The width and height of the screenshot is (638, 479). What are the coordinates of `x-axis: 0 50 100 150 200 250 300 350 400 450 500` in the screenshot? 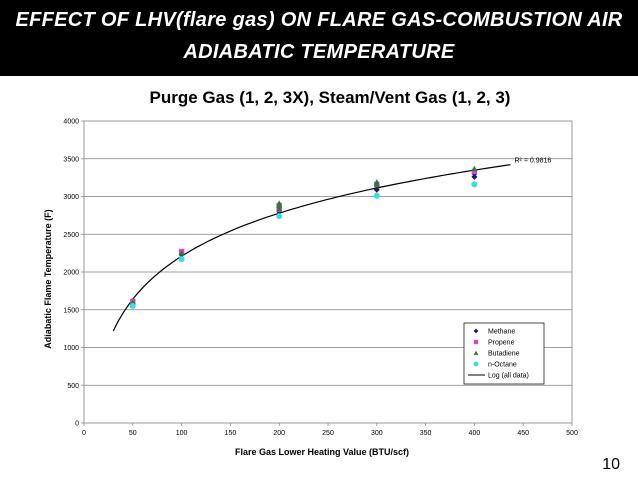 It's located at (330, 430).